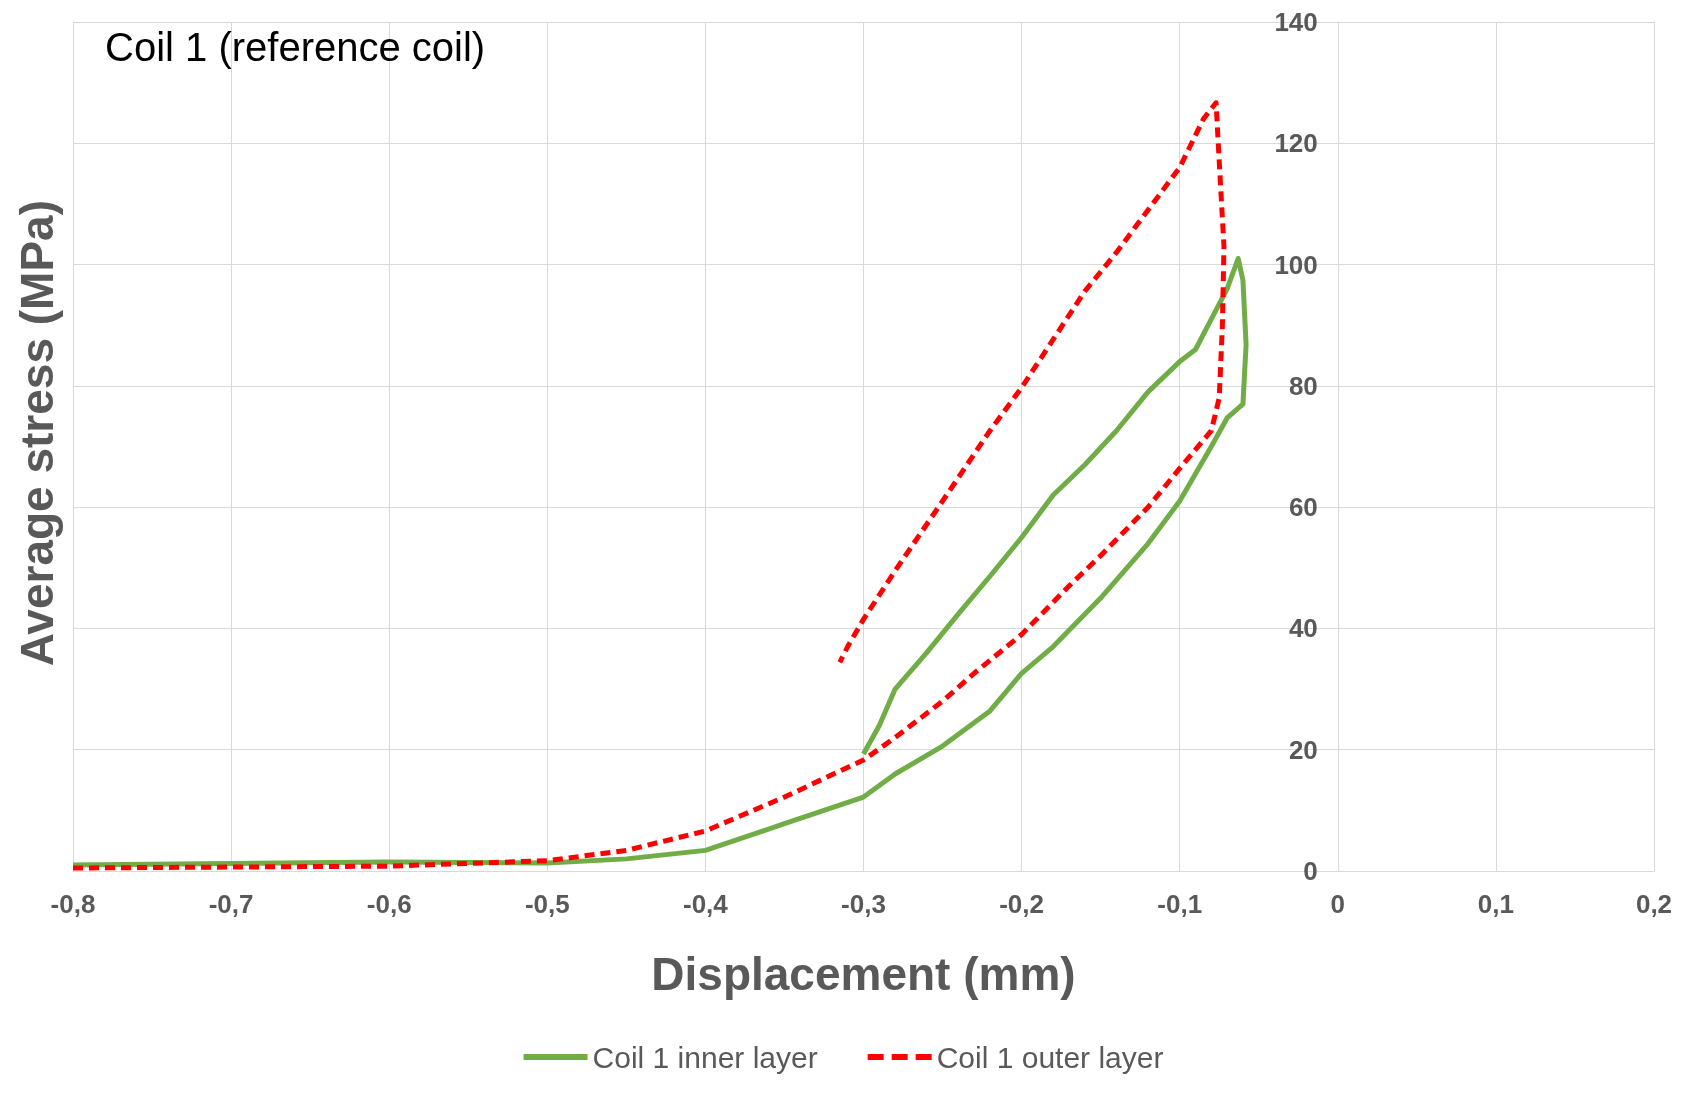 The width and height of the screenshot is (1687, 1095). Describe the element at coordinates (1495, 904) in the screenshot. I see `x-tick-label: 0,1` at that location.